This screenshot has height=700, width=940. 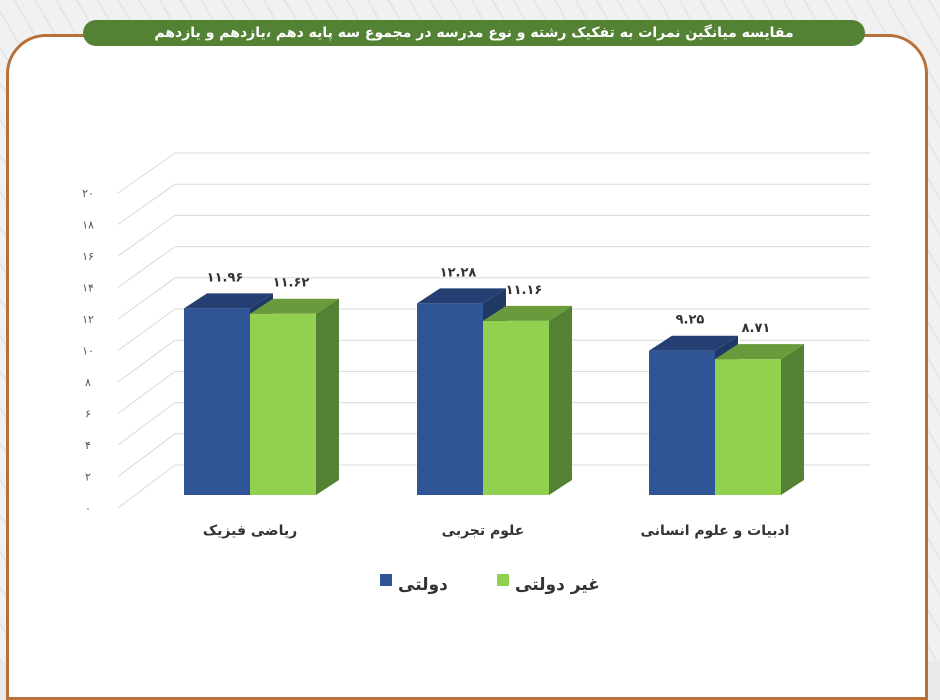 I want to click on y-tick-label: ۱۶, so click(x=88, y=256).